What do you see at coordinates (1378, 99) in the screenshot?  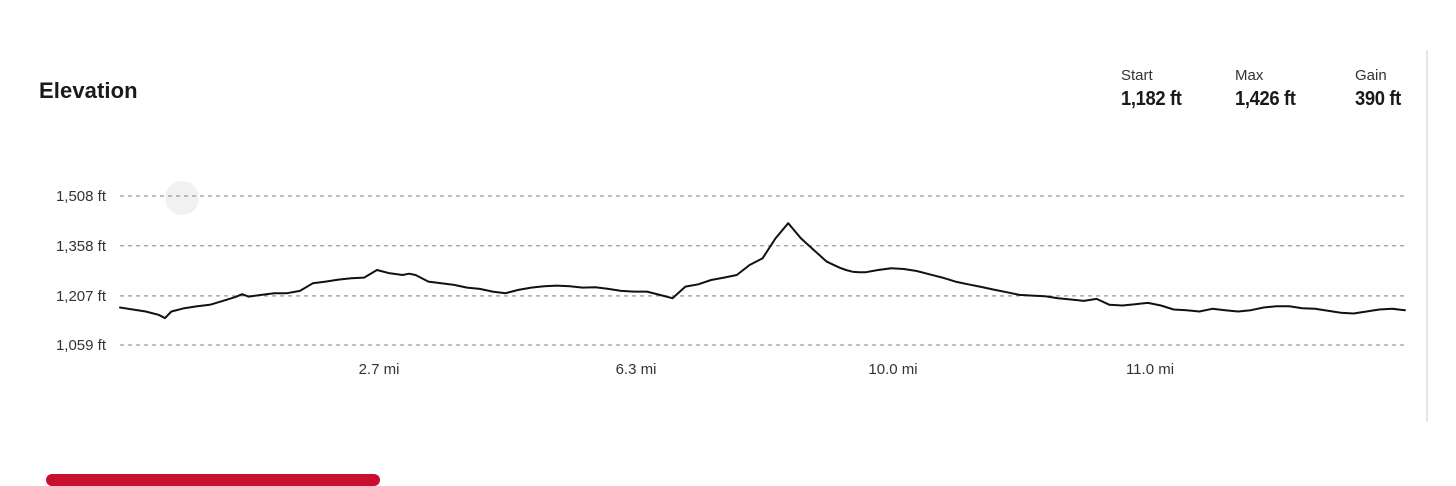 I see `stat-gain-value: 390 ft` at bounding box center [1378, 99].